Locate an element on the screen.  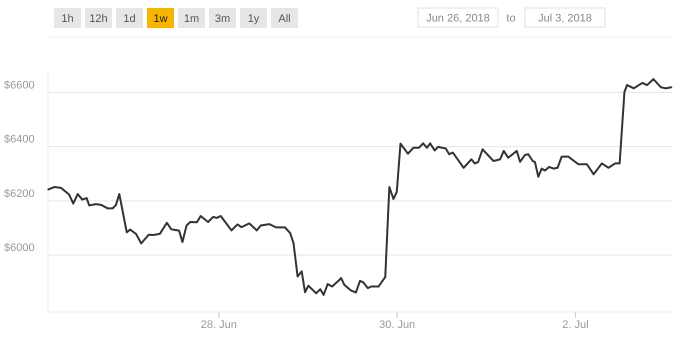
x-tick-label: 28. Jun is located at coordinates (218, 325).